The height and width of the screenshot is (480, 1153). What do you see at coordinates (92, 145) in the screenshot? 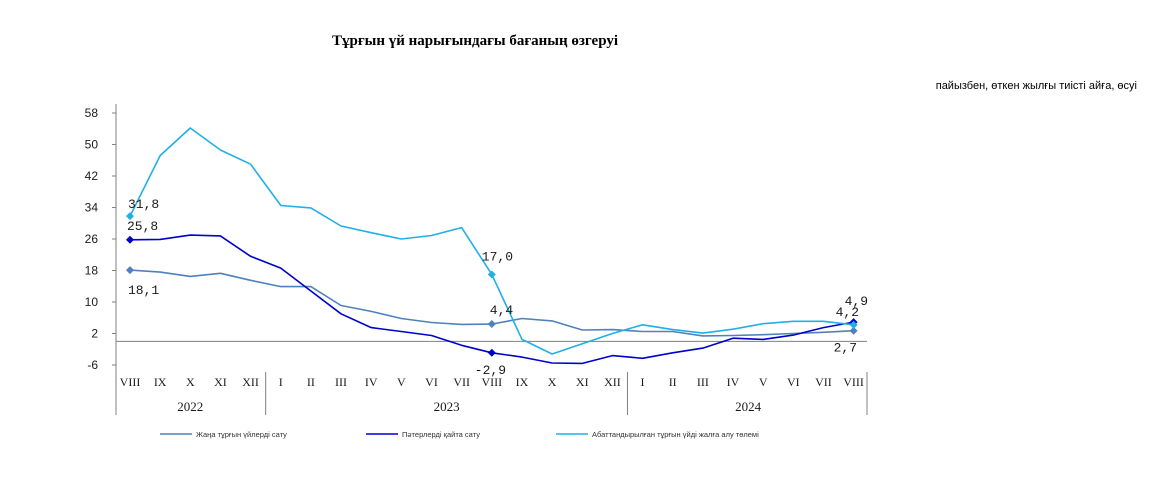
I see `y-tick-label: 50` at bounding box center [92, 145].